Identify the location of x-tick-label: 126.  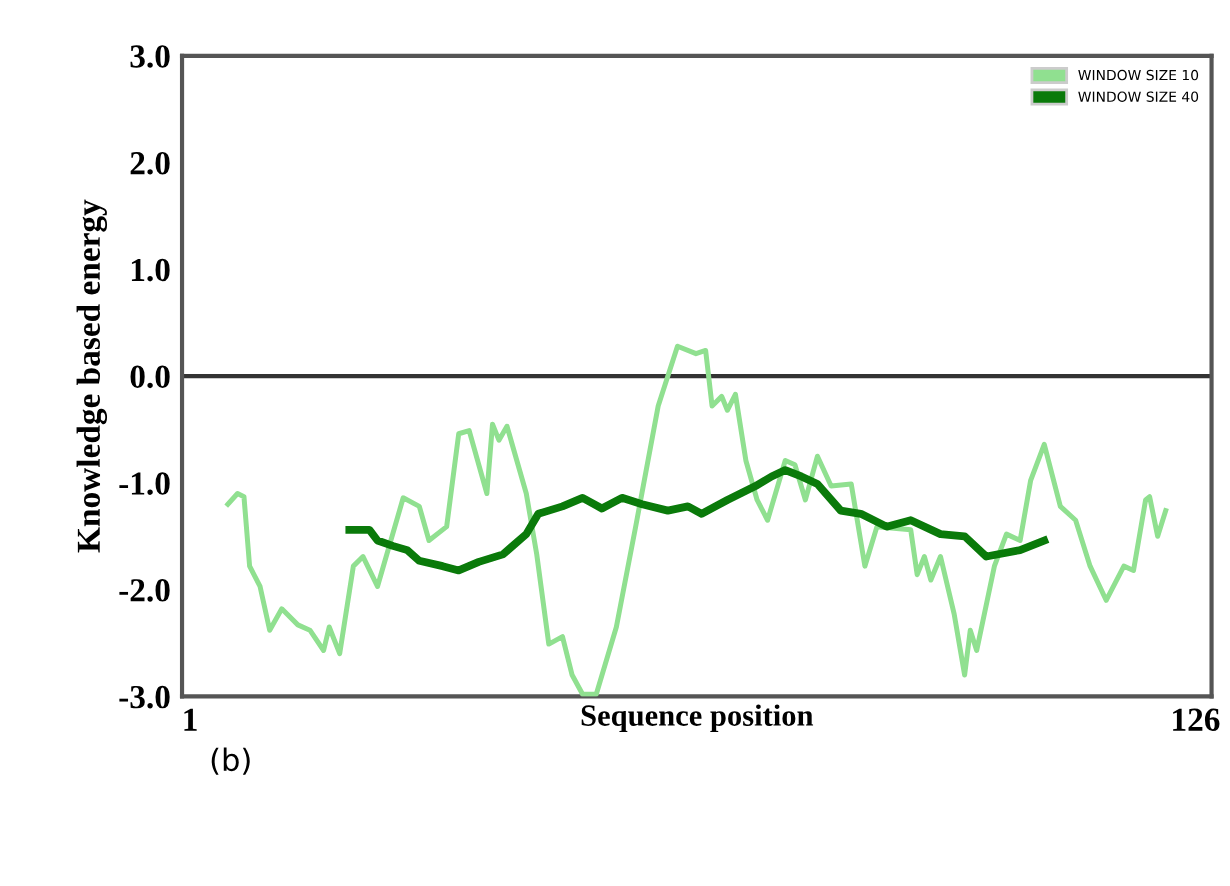
(1196, 719).